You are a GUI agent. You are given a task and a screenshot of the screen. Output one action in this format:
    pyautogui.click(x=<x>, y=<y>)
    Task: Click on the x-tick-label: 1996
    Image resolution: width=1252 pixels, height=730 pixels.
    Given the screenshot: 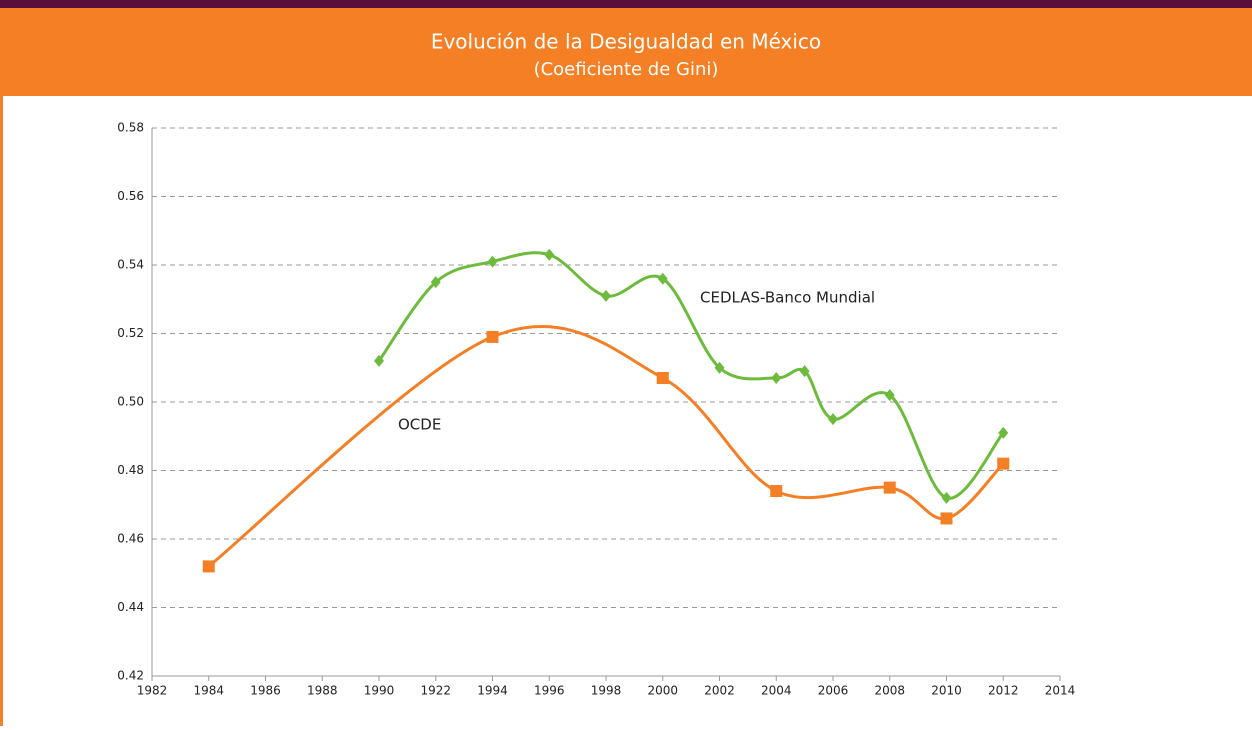 What is the action you would take?
    pyautogui.click(x=549, y=691)
    